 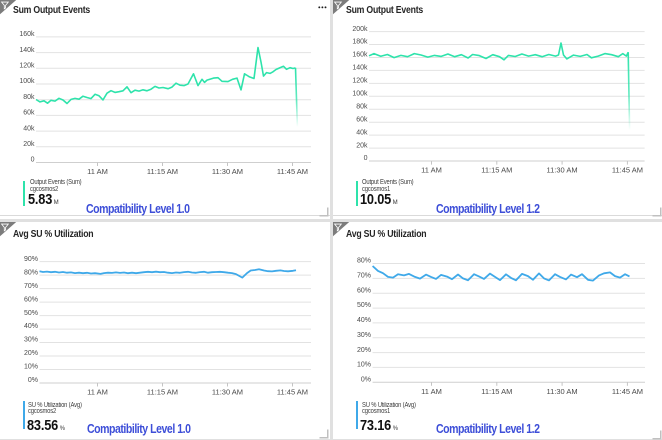 What do you see at coordinates (360, 29) in the screenshot?
I see `svg-text: 200k` at bounding box center [360, 29].